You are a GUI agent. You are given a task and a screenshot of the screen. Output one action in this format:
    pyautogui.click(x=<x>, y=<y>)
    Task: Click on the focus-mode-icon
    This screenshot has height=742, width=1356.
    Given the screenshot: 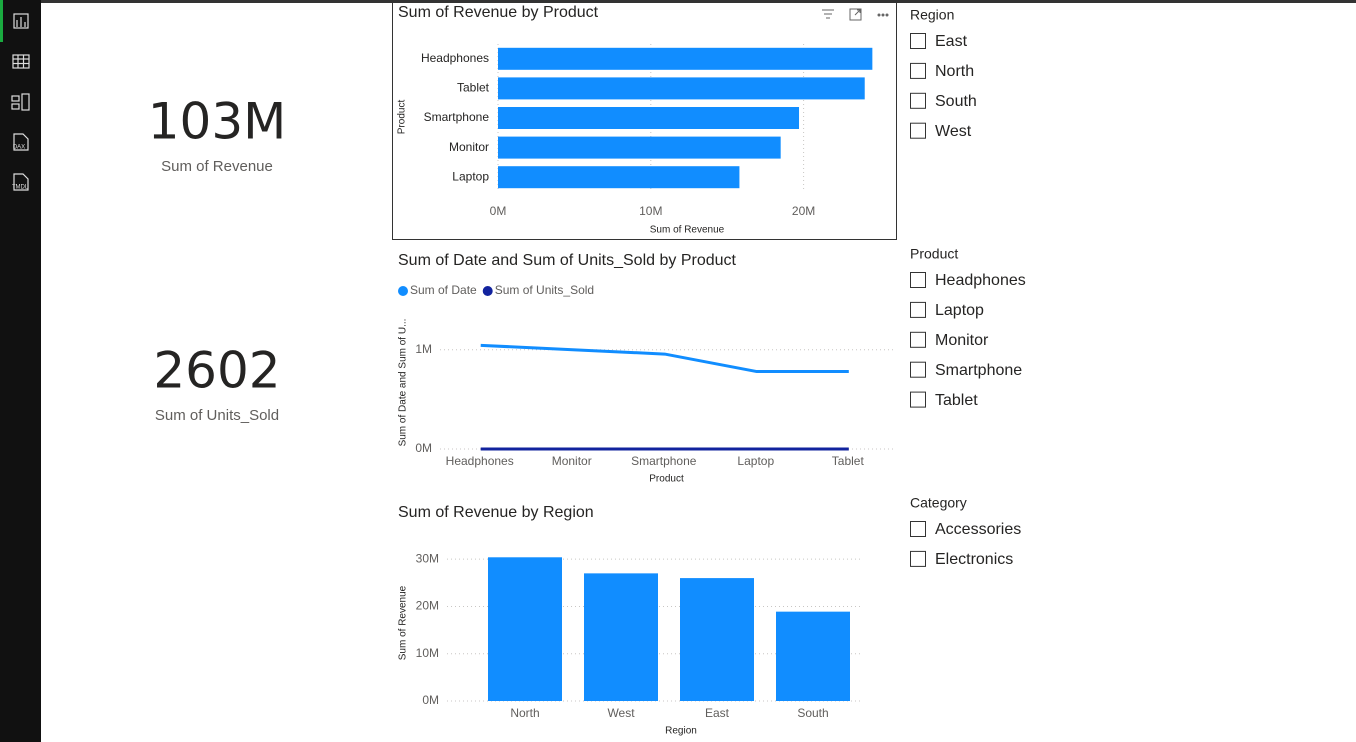 What is the action you would take?
    pyautogui.click(x=855, y=14)
    